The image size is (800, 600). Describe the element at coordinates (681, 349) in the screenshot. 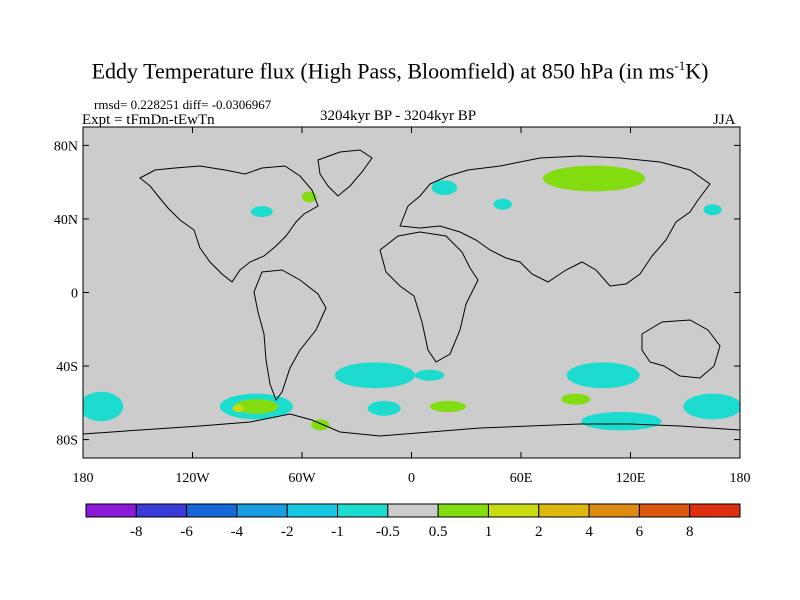

I see `coastline-australia` at that location.